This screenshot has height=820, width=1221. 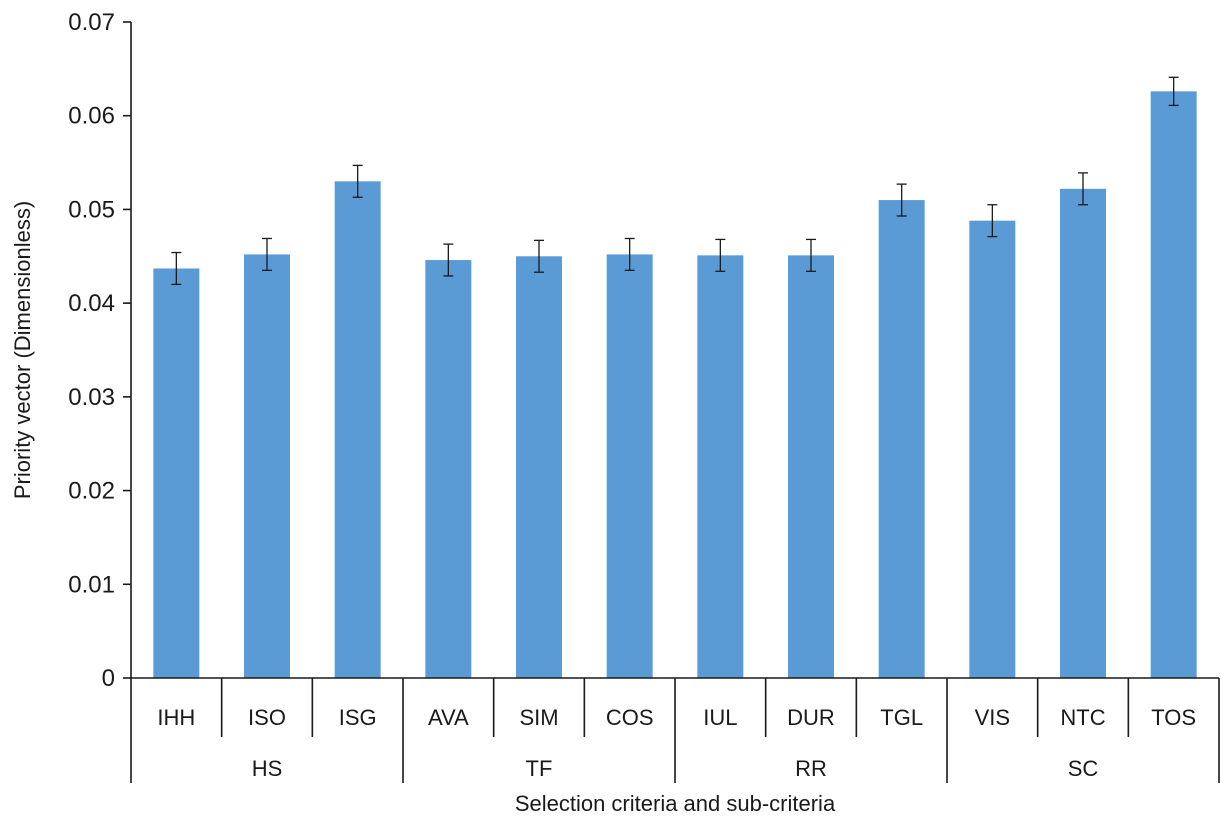 I want to click on y-tick-label: 0.04, so click(x=91, y=303).